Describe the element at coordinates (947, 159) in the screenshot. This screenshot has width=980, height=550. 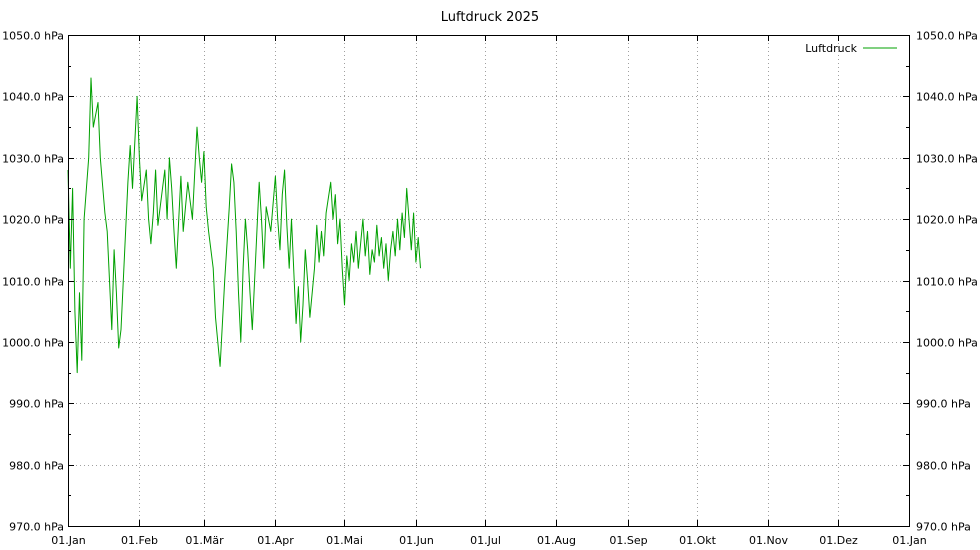
I see `y-tick-label-right: 1030.0 hPa` at that location.